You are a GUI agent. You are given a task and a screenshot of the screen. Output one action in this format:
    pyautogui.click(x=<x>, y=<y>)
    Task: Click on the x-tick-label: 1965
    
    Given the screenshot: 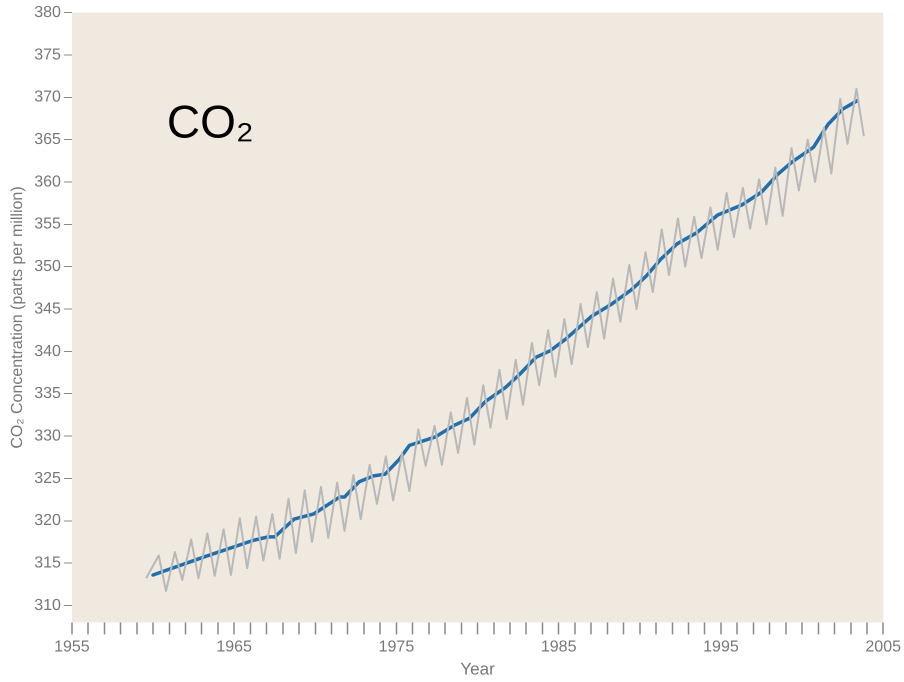 What is the action you would take?
    pyautogui.click(x=234, y=647)
    